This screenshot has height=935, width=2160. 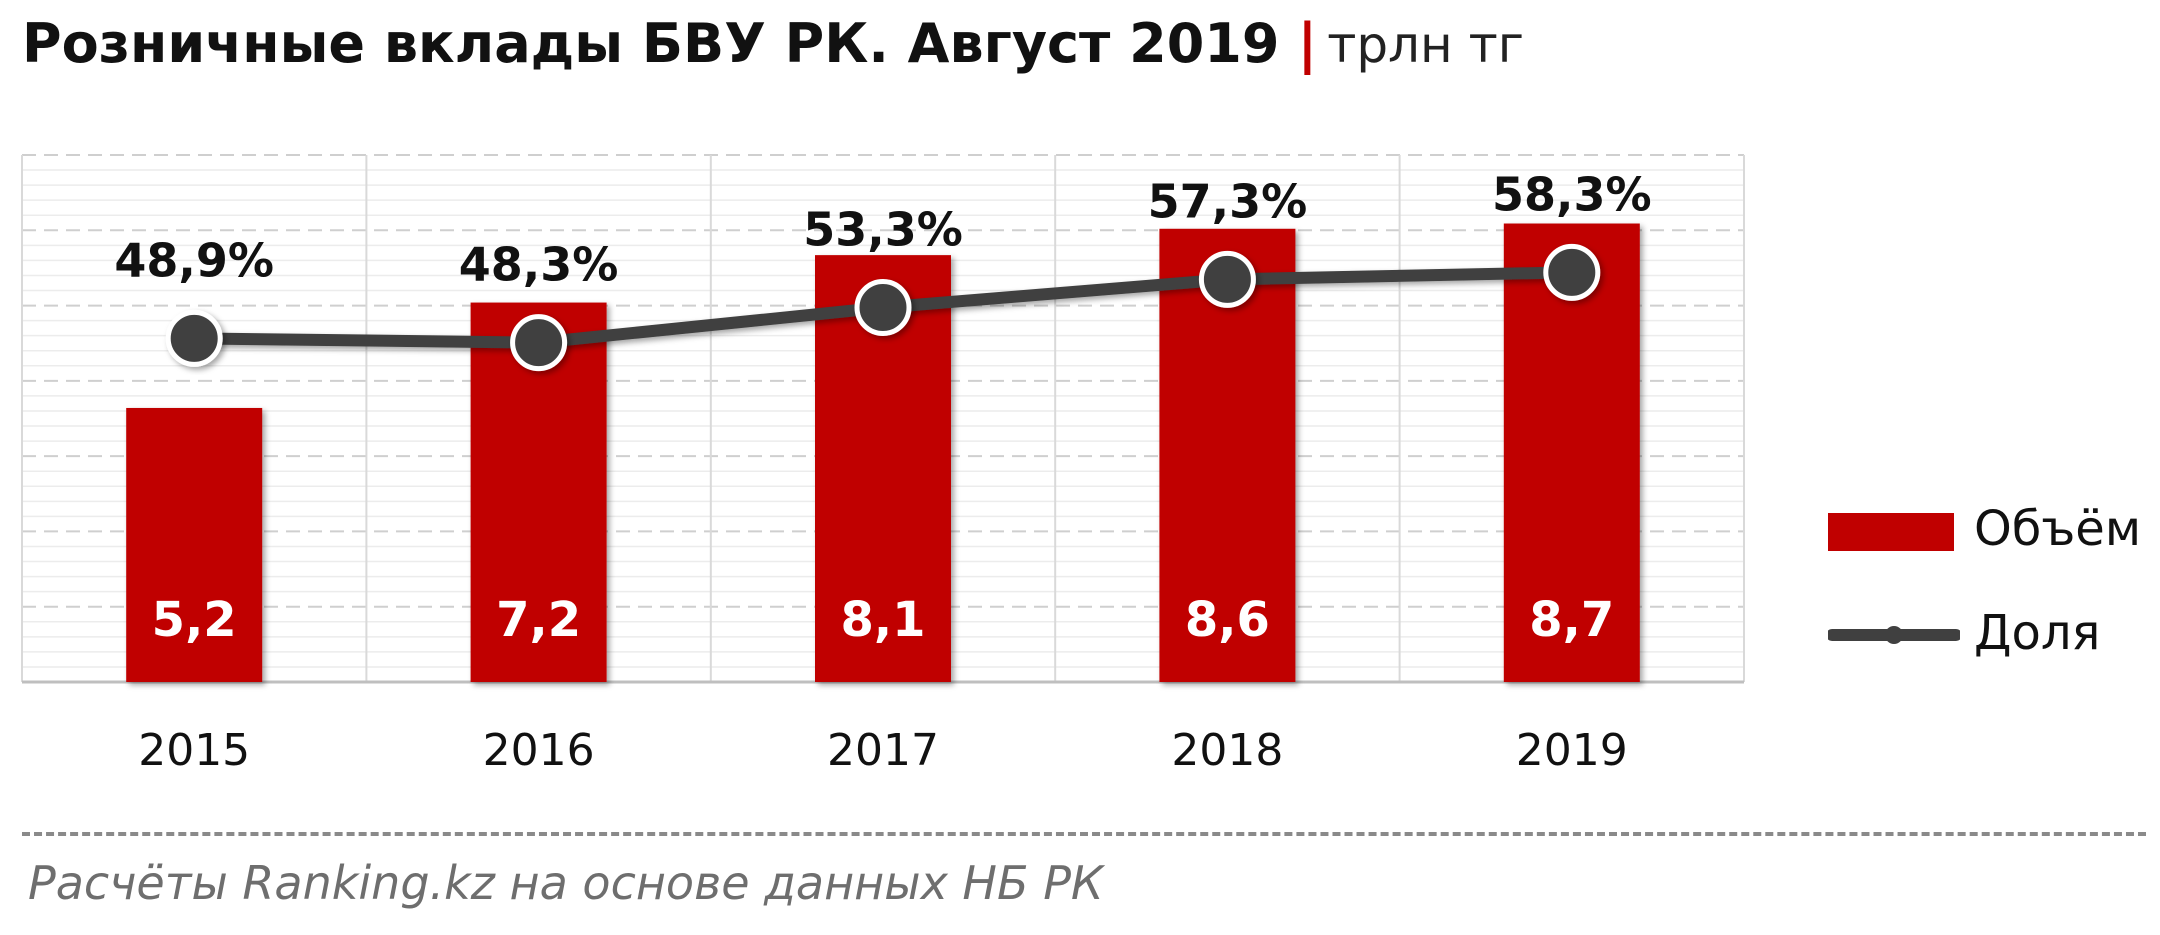 I want to click on share-point-2015, so click(x=194, y=338).